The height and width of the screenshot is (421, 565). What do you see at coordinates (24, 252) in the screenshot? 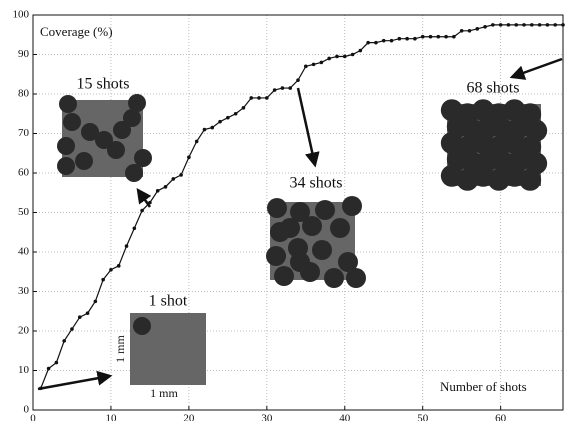
I see `y-tick-label: 40` at bounding box center [24, 252].